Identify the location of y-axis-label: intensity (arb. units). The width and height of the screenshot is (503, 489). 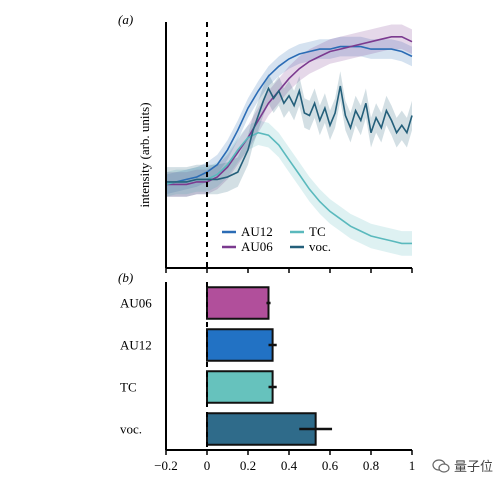
(144, 154).